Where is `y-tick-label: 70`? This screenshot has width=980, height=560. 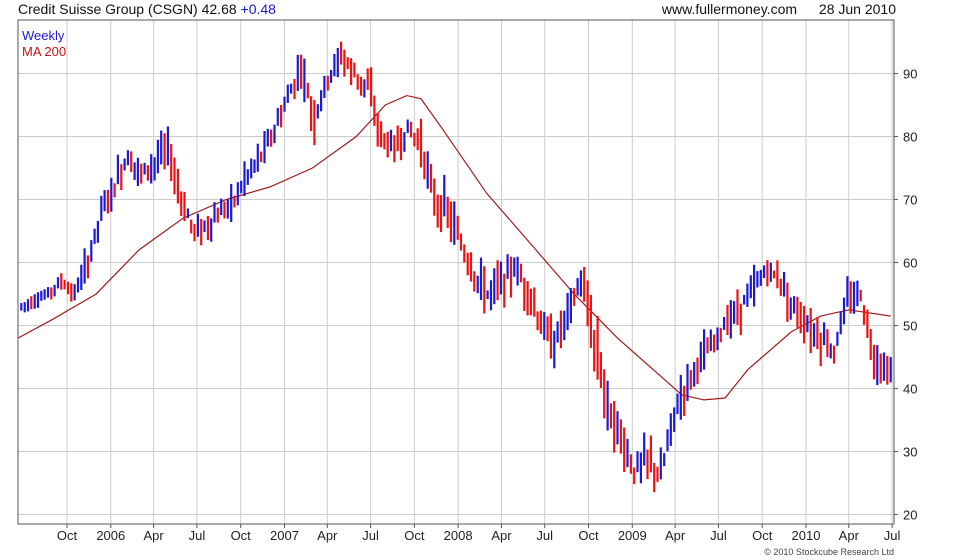
y-tick-label: 70 is located at coordinates (910, 200).